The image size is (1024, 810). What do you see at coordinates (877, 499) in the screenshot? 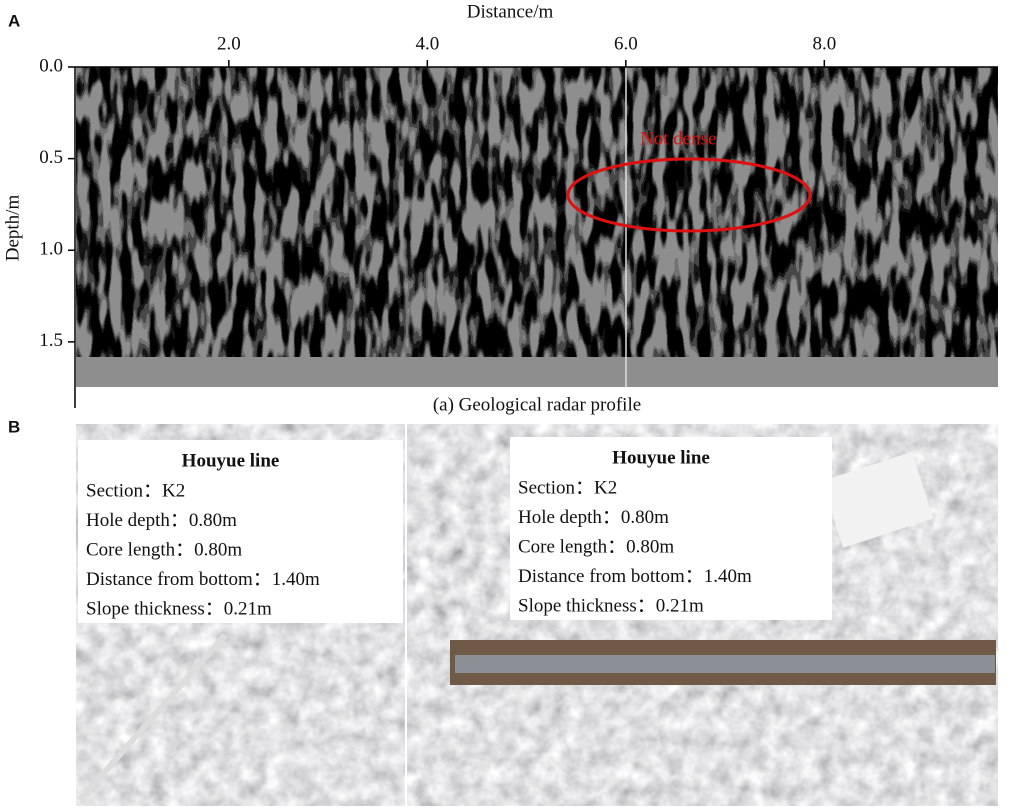
I see `notebook` at bounding box center [877, 499].